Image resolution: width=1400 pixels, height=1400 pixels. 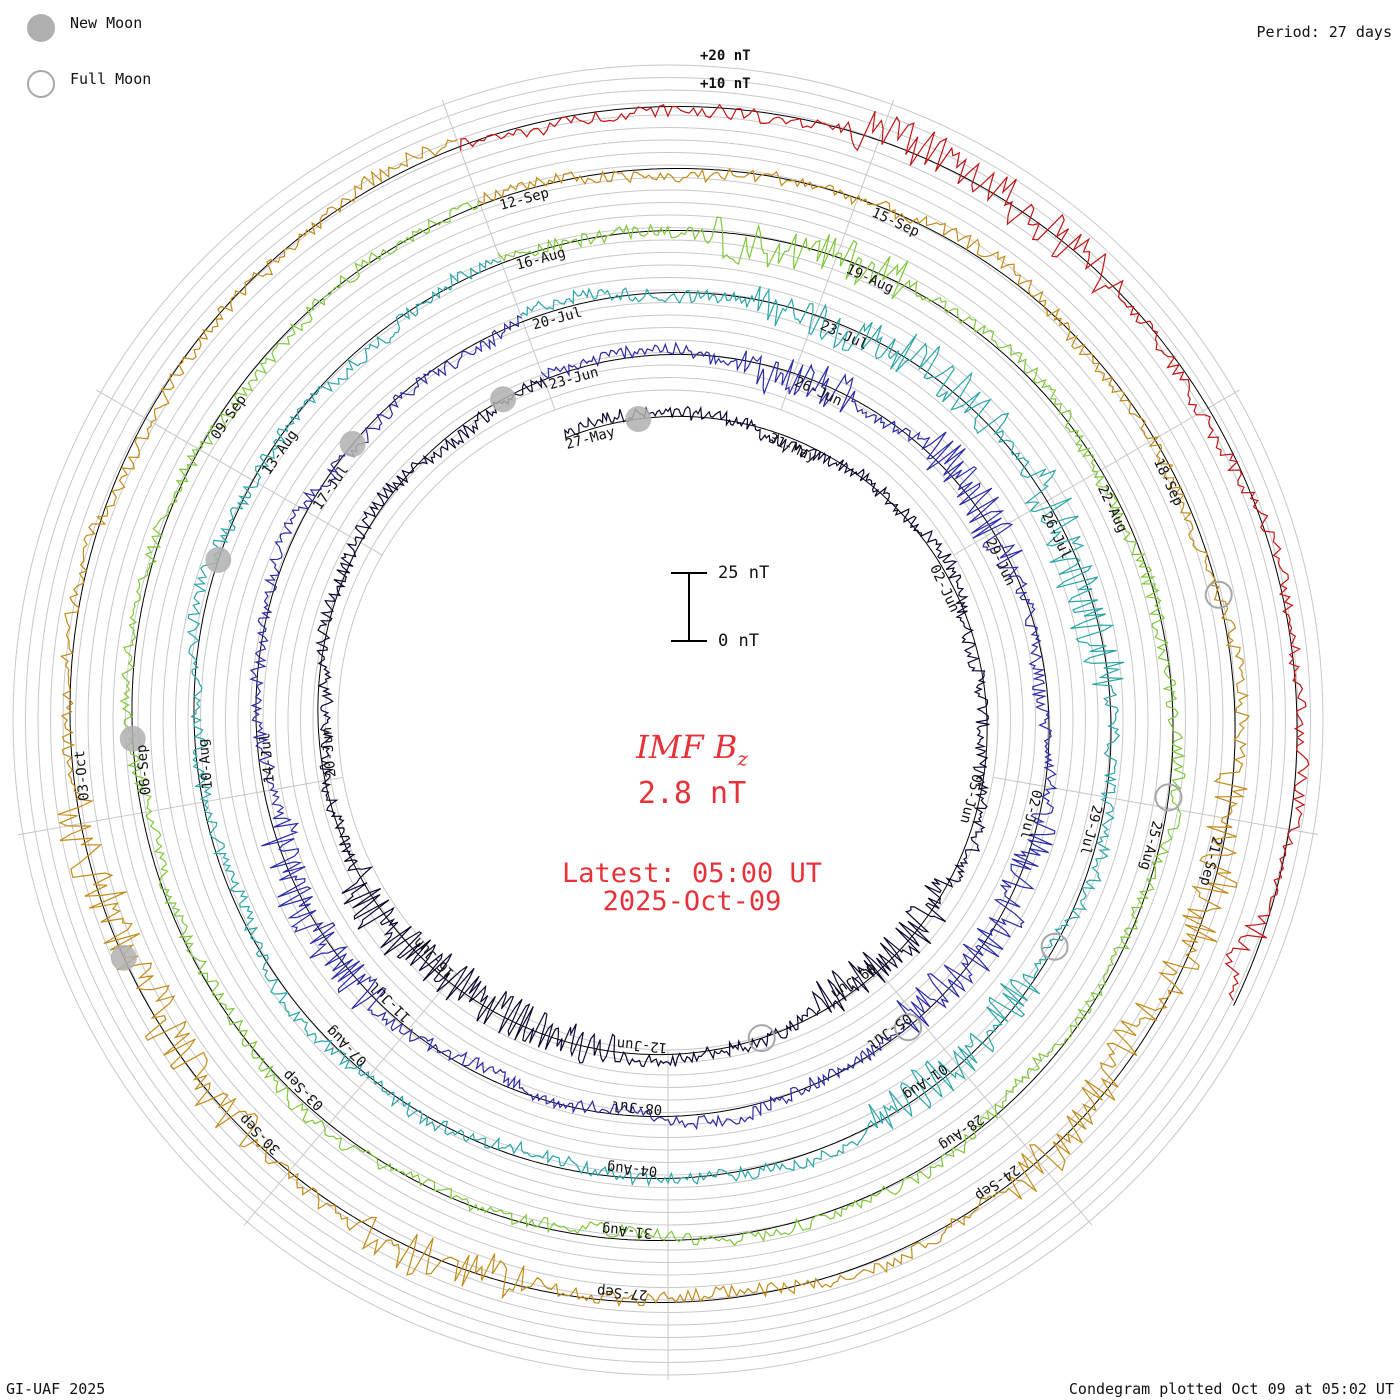 What do you see at coordinates (144, 770) in the screenshot?
I see `date-label: 06-Sep` at bounding box center [144, 770].